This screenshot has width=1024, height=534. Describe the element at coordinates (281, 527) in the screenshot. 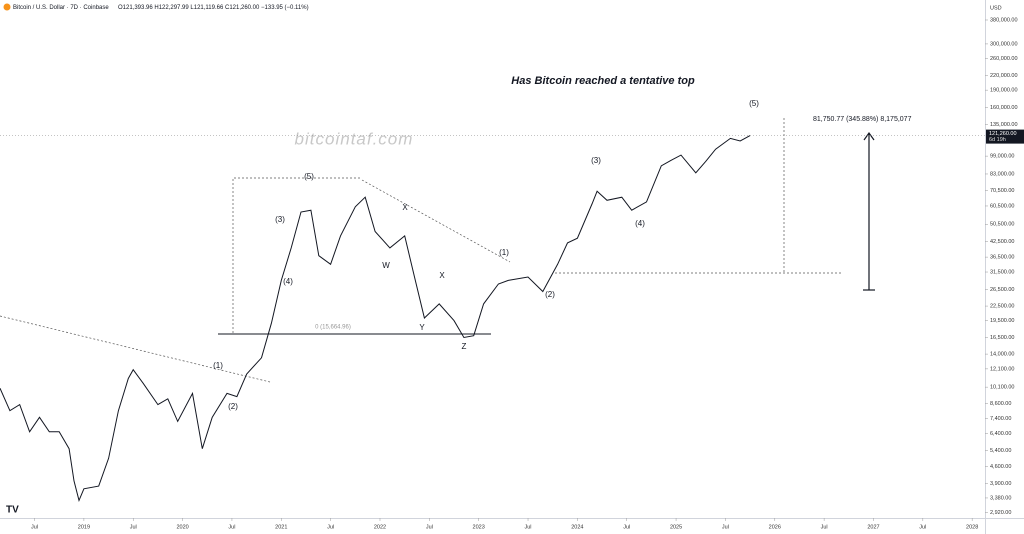

I see `x-tick-label: 2021` at that location.